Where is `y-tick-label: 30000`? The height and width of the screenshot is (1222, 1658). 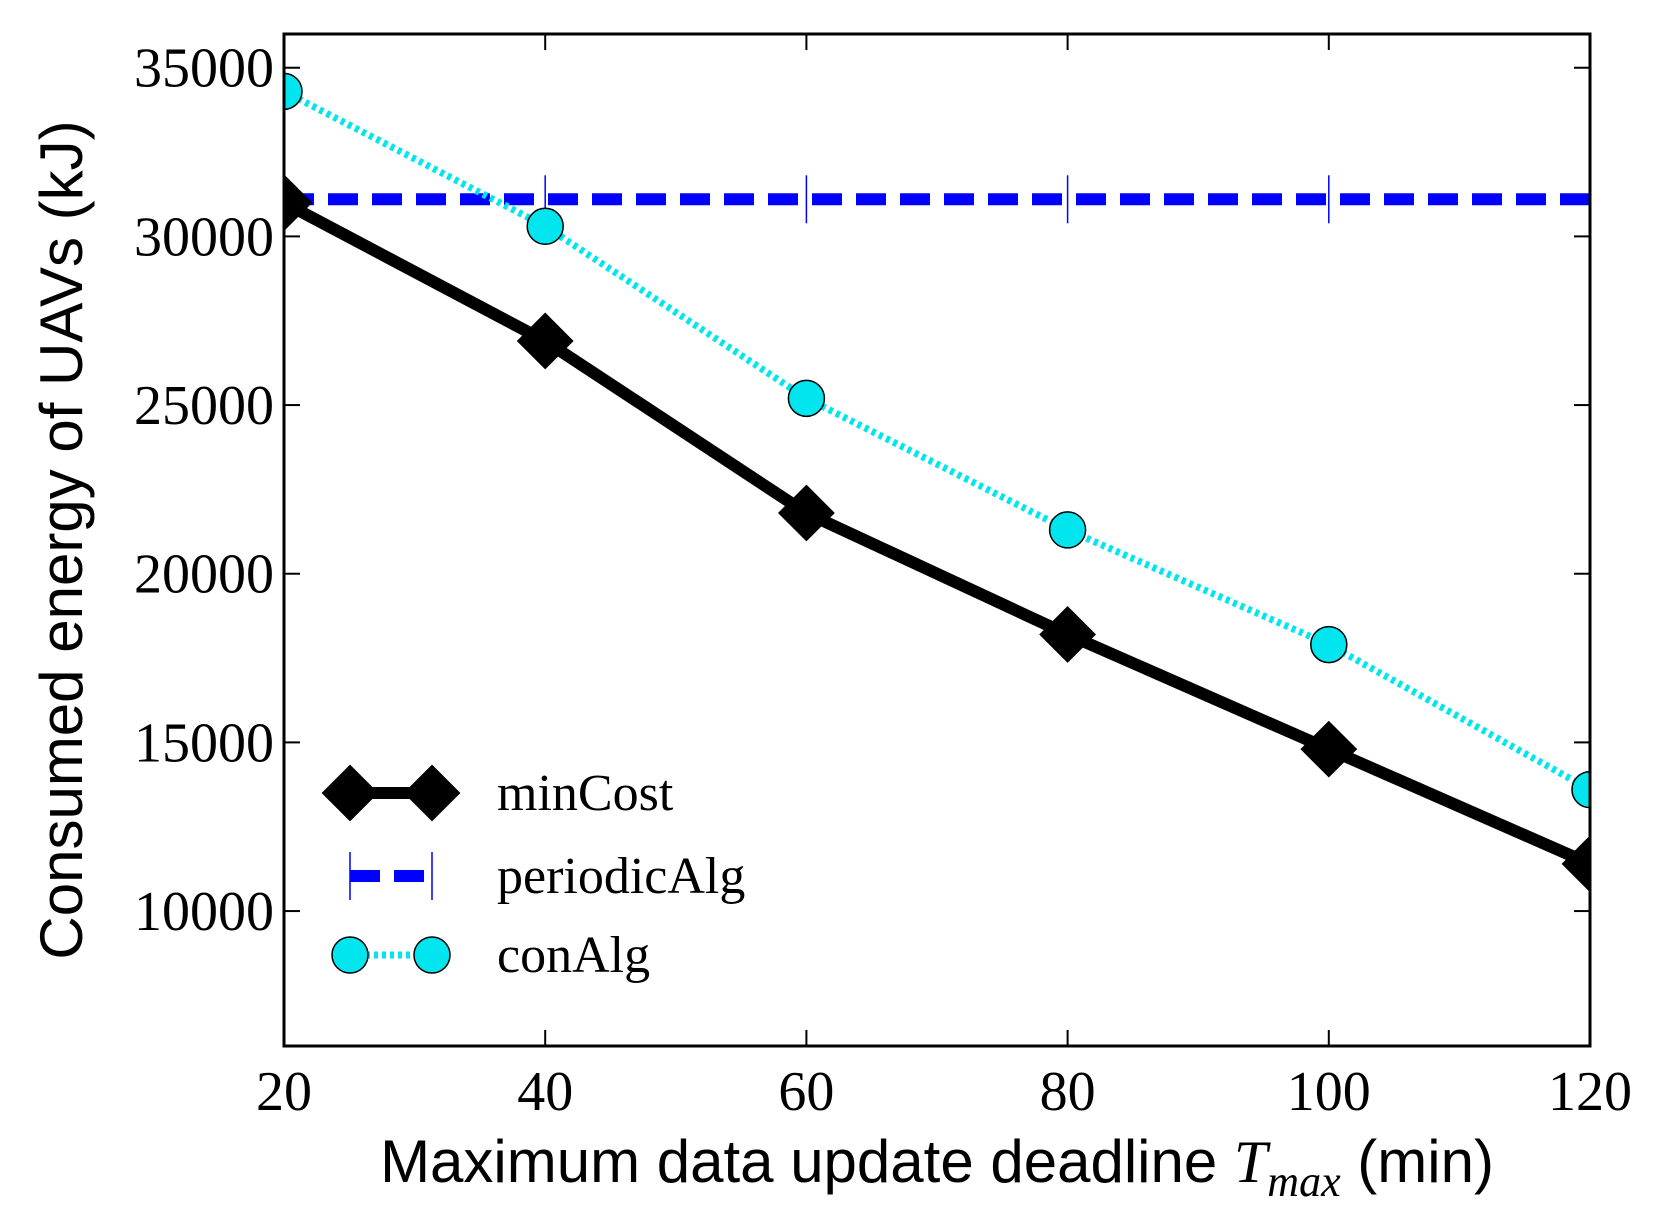
y-tick-label: 30000 is located at coordinates (204, 237).